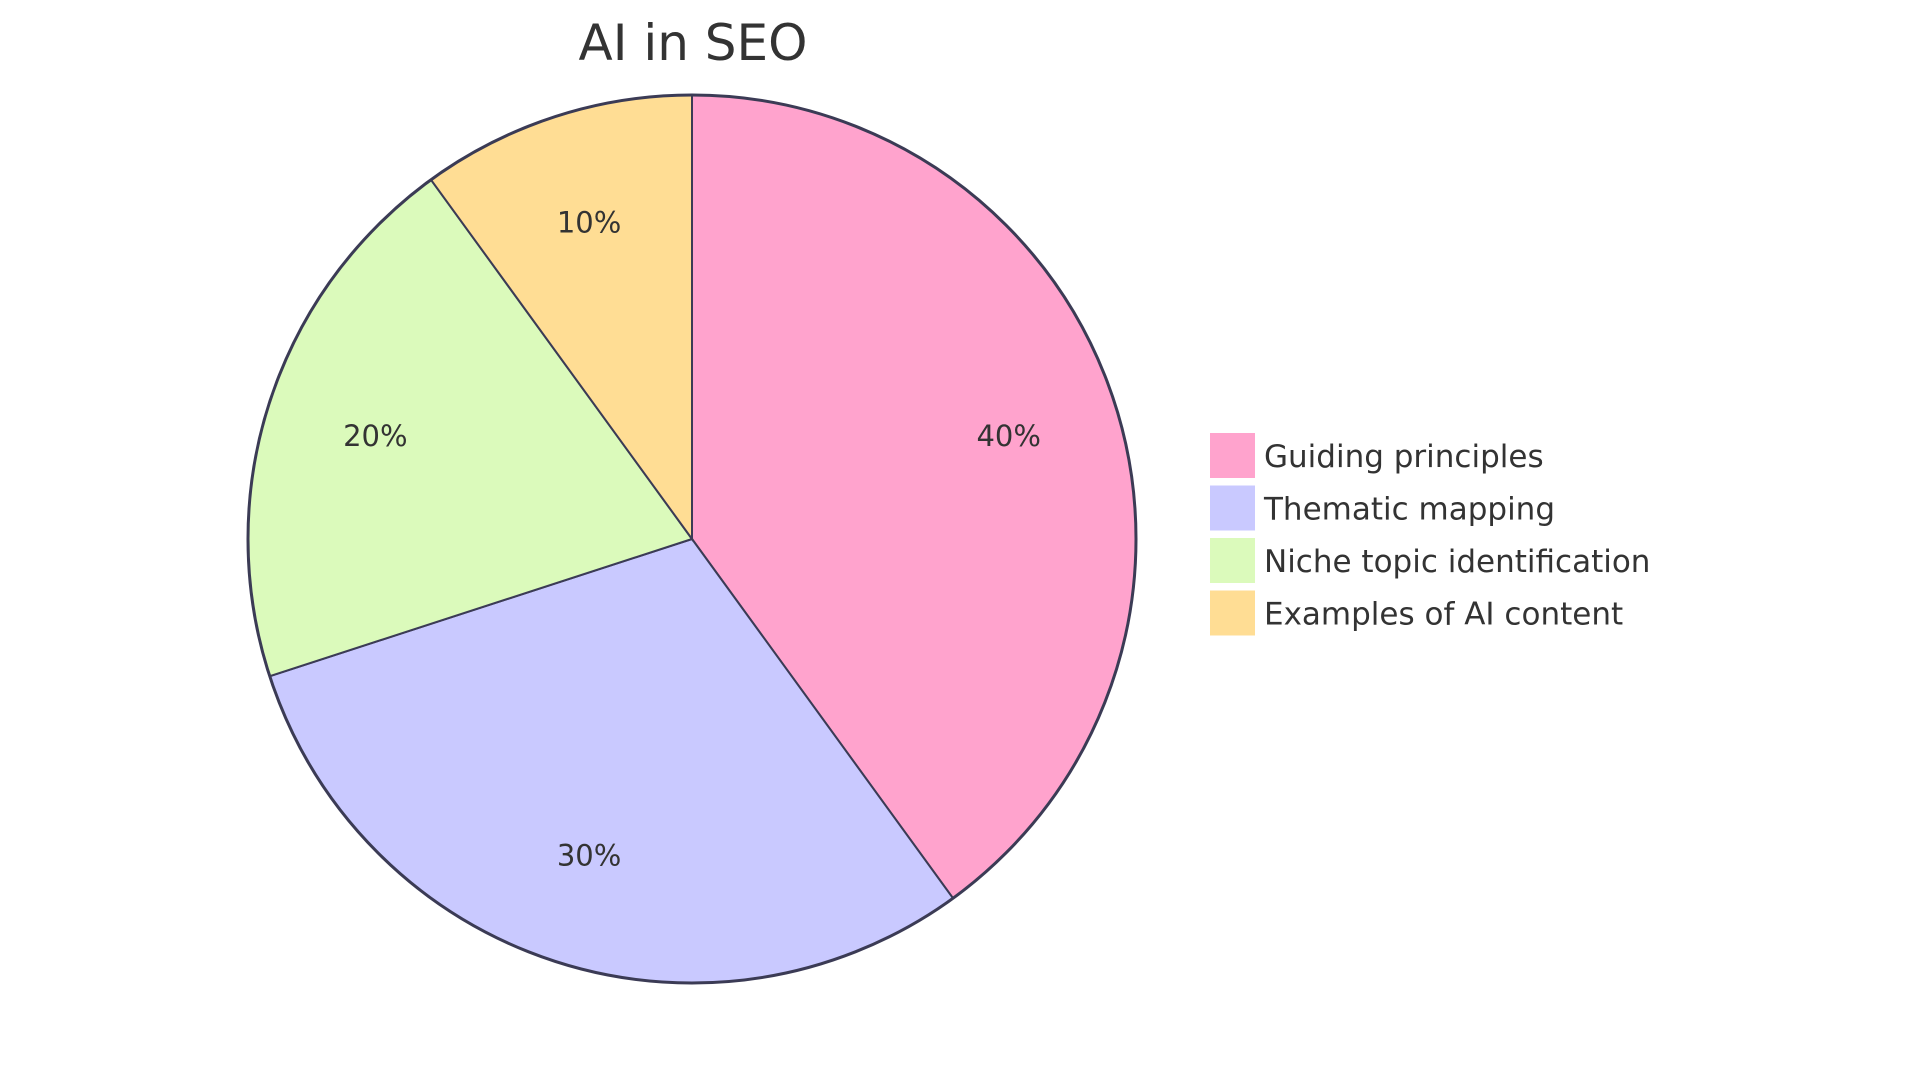 The height and width of the screenshot is (1080, 1920). What do you see at coordinates (1443, 615) in the screenshot?
I see `legend-label: Examples of AI content` at bounding box center [1443, 615].